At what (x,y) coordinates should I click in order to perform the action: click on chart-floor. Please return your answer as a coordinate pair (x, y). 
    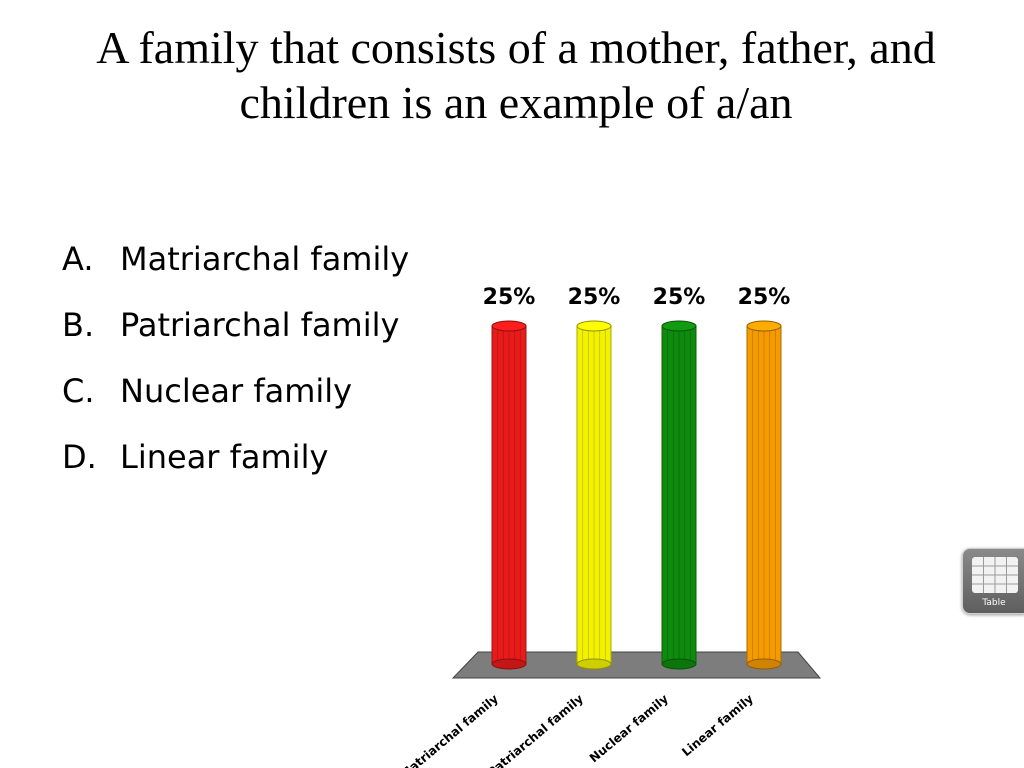
    Looking at the image, I should click on (636, 665).